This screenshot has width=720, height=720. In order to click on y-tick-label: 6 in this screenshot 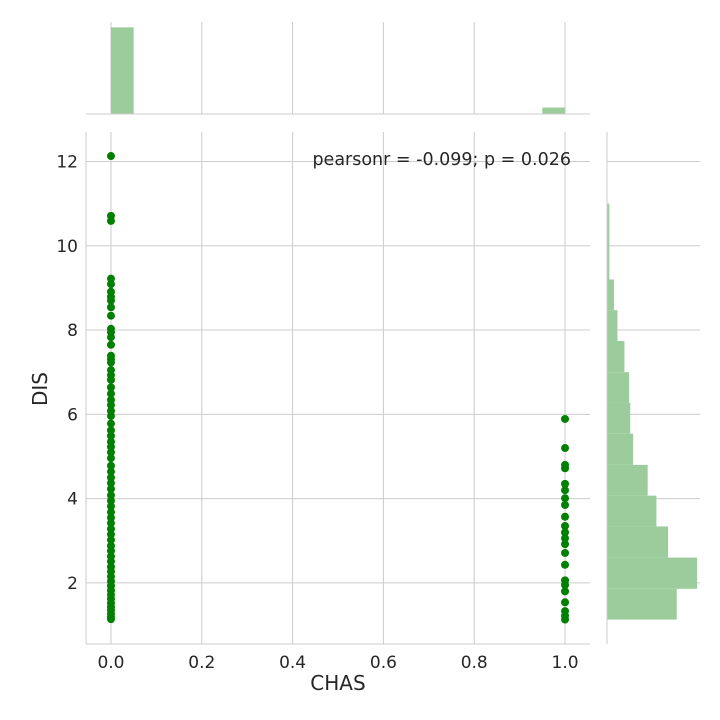, I will do `click(72, 415)`.